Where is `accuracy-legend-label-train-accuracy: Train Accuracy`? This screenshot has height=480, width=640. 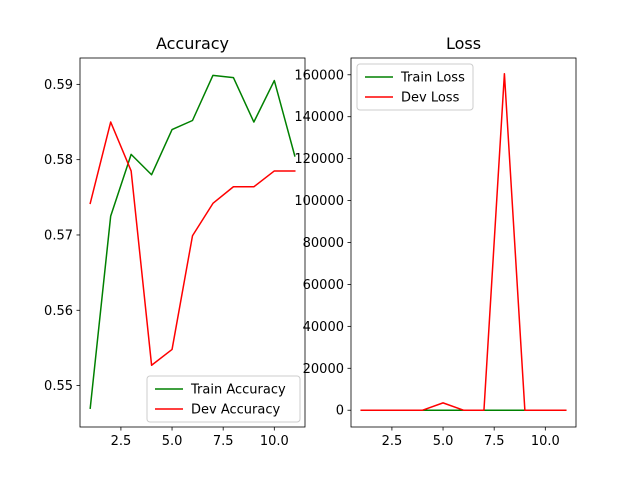
accuracy-legend-label-train-accuracy: Train Accuracy is located at coordinates (238, 390).